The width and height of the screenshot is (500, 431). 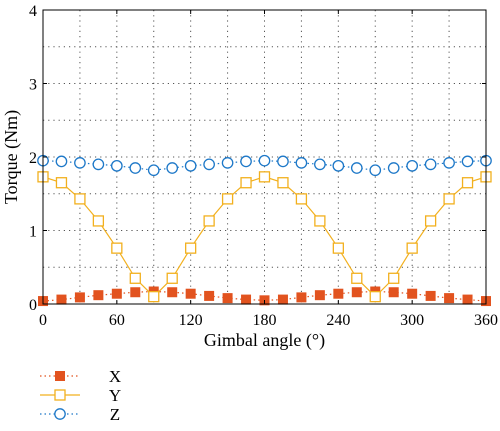 What do you see at coordinates (33, 85) in the screenshot?
I see `y-tick-label: 3` at bounding box center [33, 85].